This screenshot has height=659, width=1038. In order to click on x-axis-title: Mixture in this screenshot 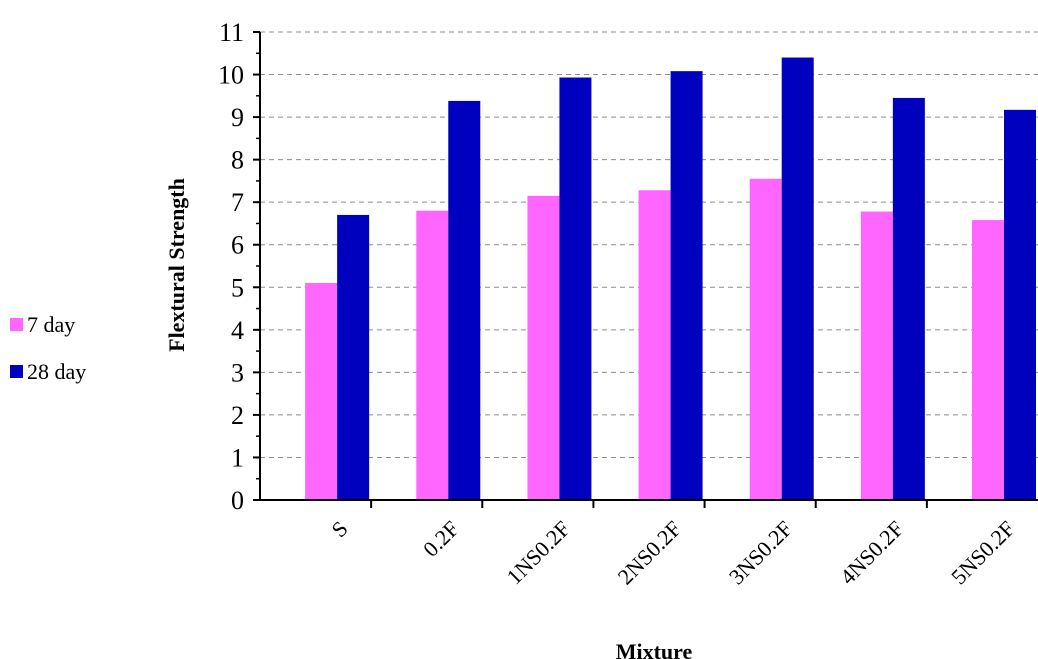, I will do `click(654, 649)`.